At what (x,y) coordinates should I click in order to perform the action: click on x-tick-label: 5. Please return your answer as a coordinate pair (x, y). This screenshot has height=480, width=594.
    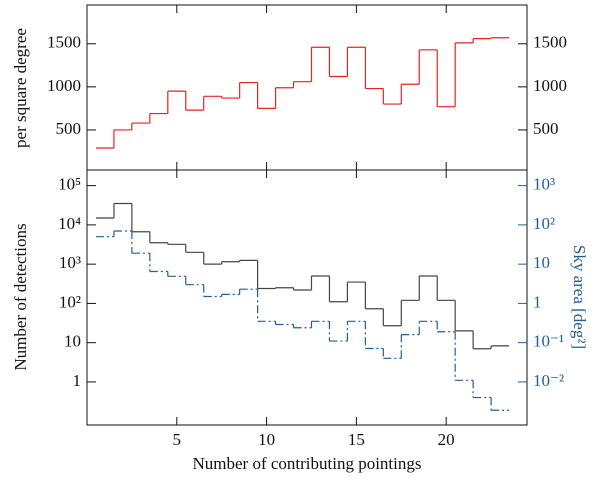
    Looking at the image, I should click on (177, 439).